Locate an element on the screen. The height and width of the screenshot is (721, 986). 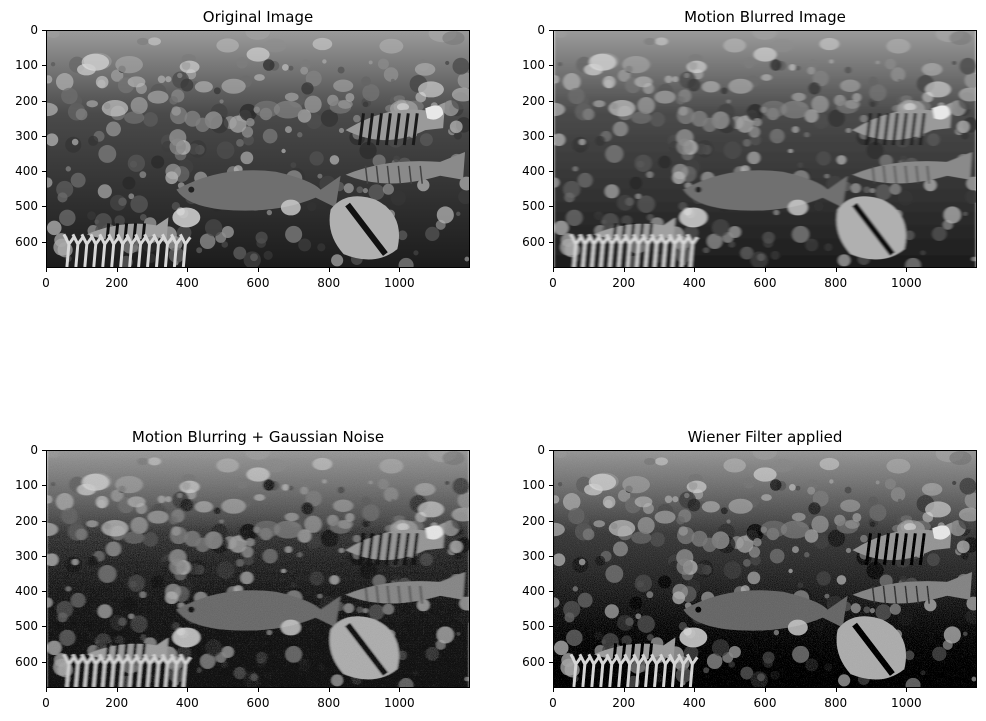
panel-title: Motion Blurring + Gaussian Noise is located at coordinates (258, 437).